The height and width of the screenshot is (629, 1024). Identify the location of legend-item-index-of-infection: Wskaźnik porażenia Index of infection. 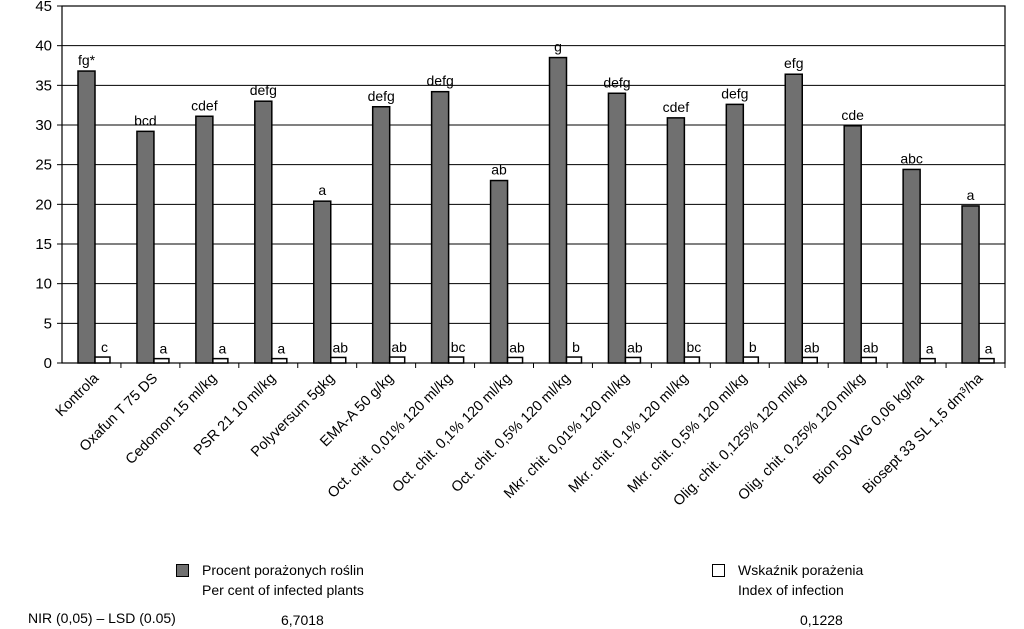
(812, 581).